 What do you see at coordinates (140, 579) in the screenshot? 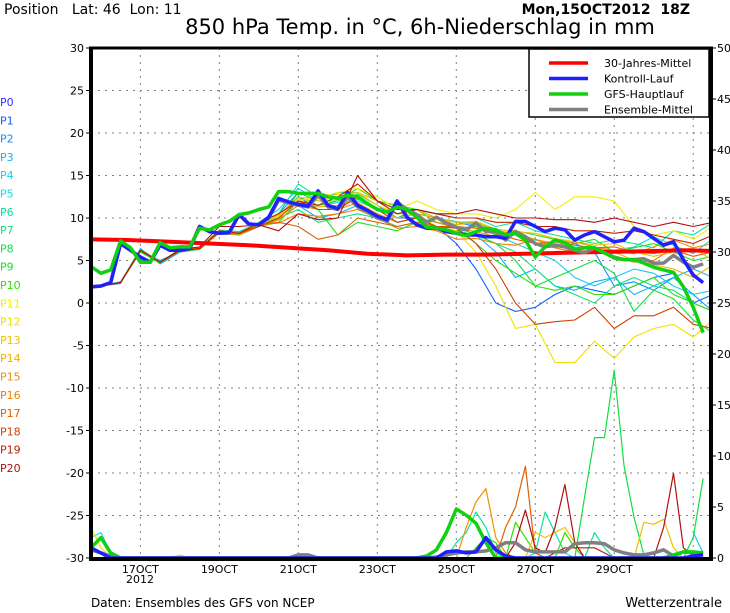
I see `year-label: 2012` at bounding box center [140, 579].